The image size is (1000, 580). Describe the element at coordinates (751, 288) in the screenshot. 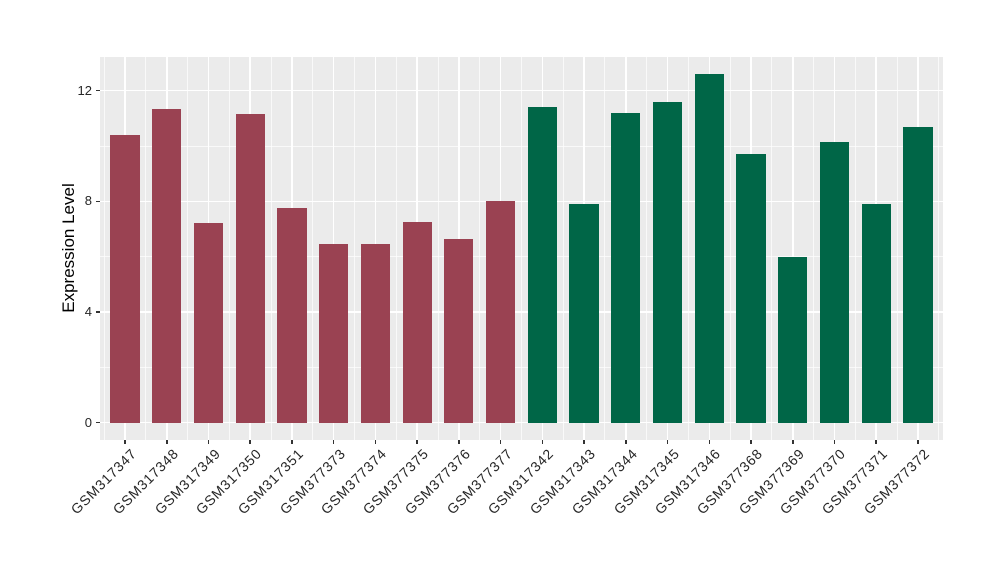

I see `bar-GSM377368` at that location.